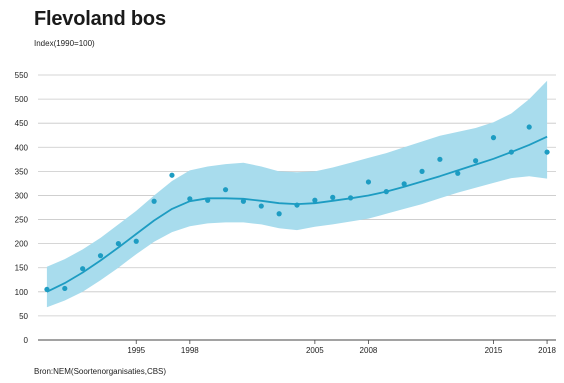 The width and height of the screenshot is (564, 383). Describe the element at coordinates (22, 147) in the screenshot. I see `y-tick-label: 400` at that location.